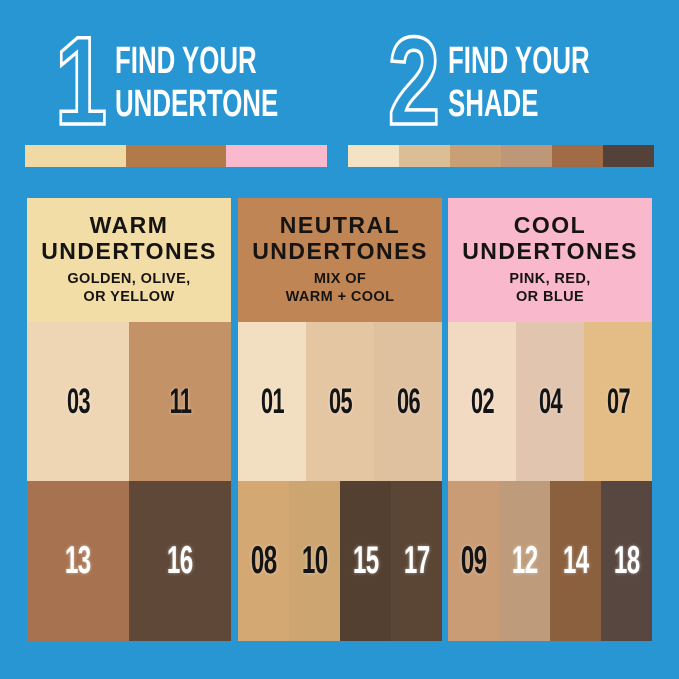  I want to click on shade-label-03: 03, so click(78, 401).